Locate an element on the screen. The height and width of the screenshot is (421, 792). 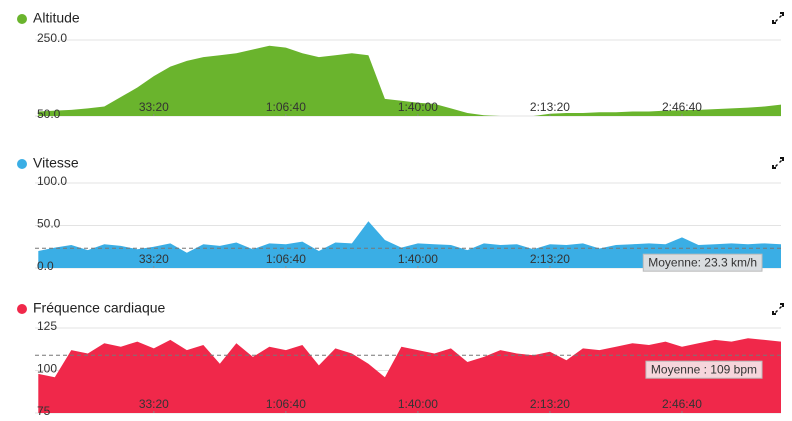
y-tick-label: 0.0 is located at coordinates (45, 266).